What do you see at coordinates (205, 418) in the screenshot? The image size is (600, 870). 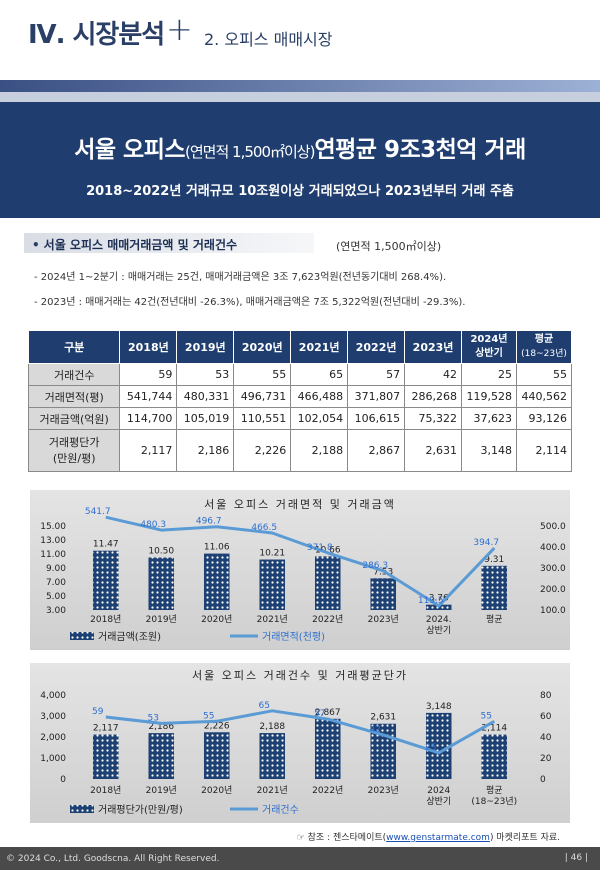 I see `table-cell: 105,019` at bounding box center [205, 418].